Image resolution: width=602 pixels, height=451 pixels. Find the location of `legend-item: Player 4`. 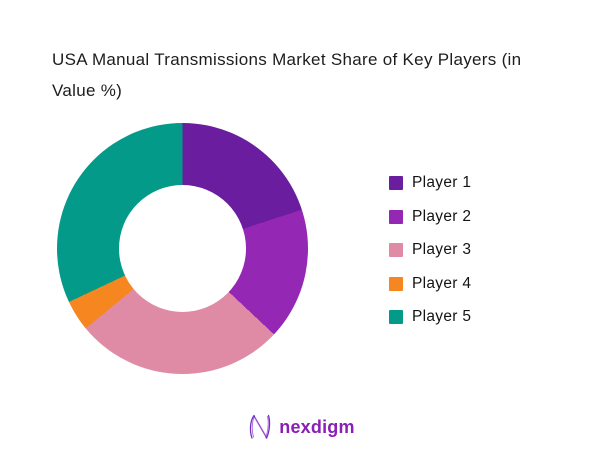

legend-item: Player 4 is located at coordinates (430, 283).